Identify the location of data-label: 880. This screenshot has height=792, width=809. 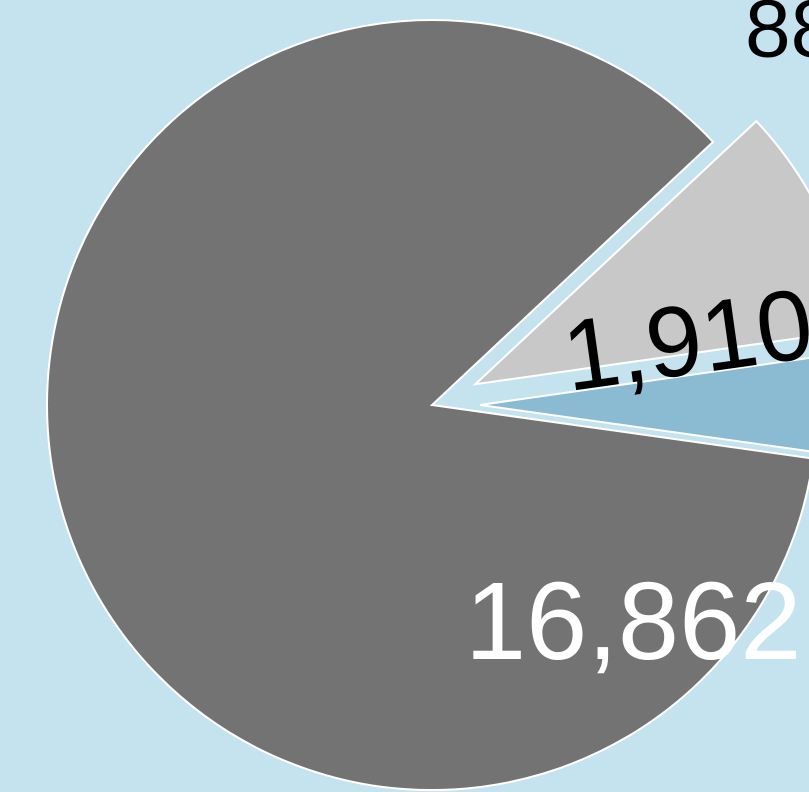
(777, 37).